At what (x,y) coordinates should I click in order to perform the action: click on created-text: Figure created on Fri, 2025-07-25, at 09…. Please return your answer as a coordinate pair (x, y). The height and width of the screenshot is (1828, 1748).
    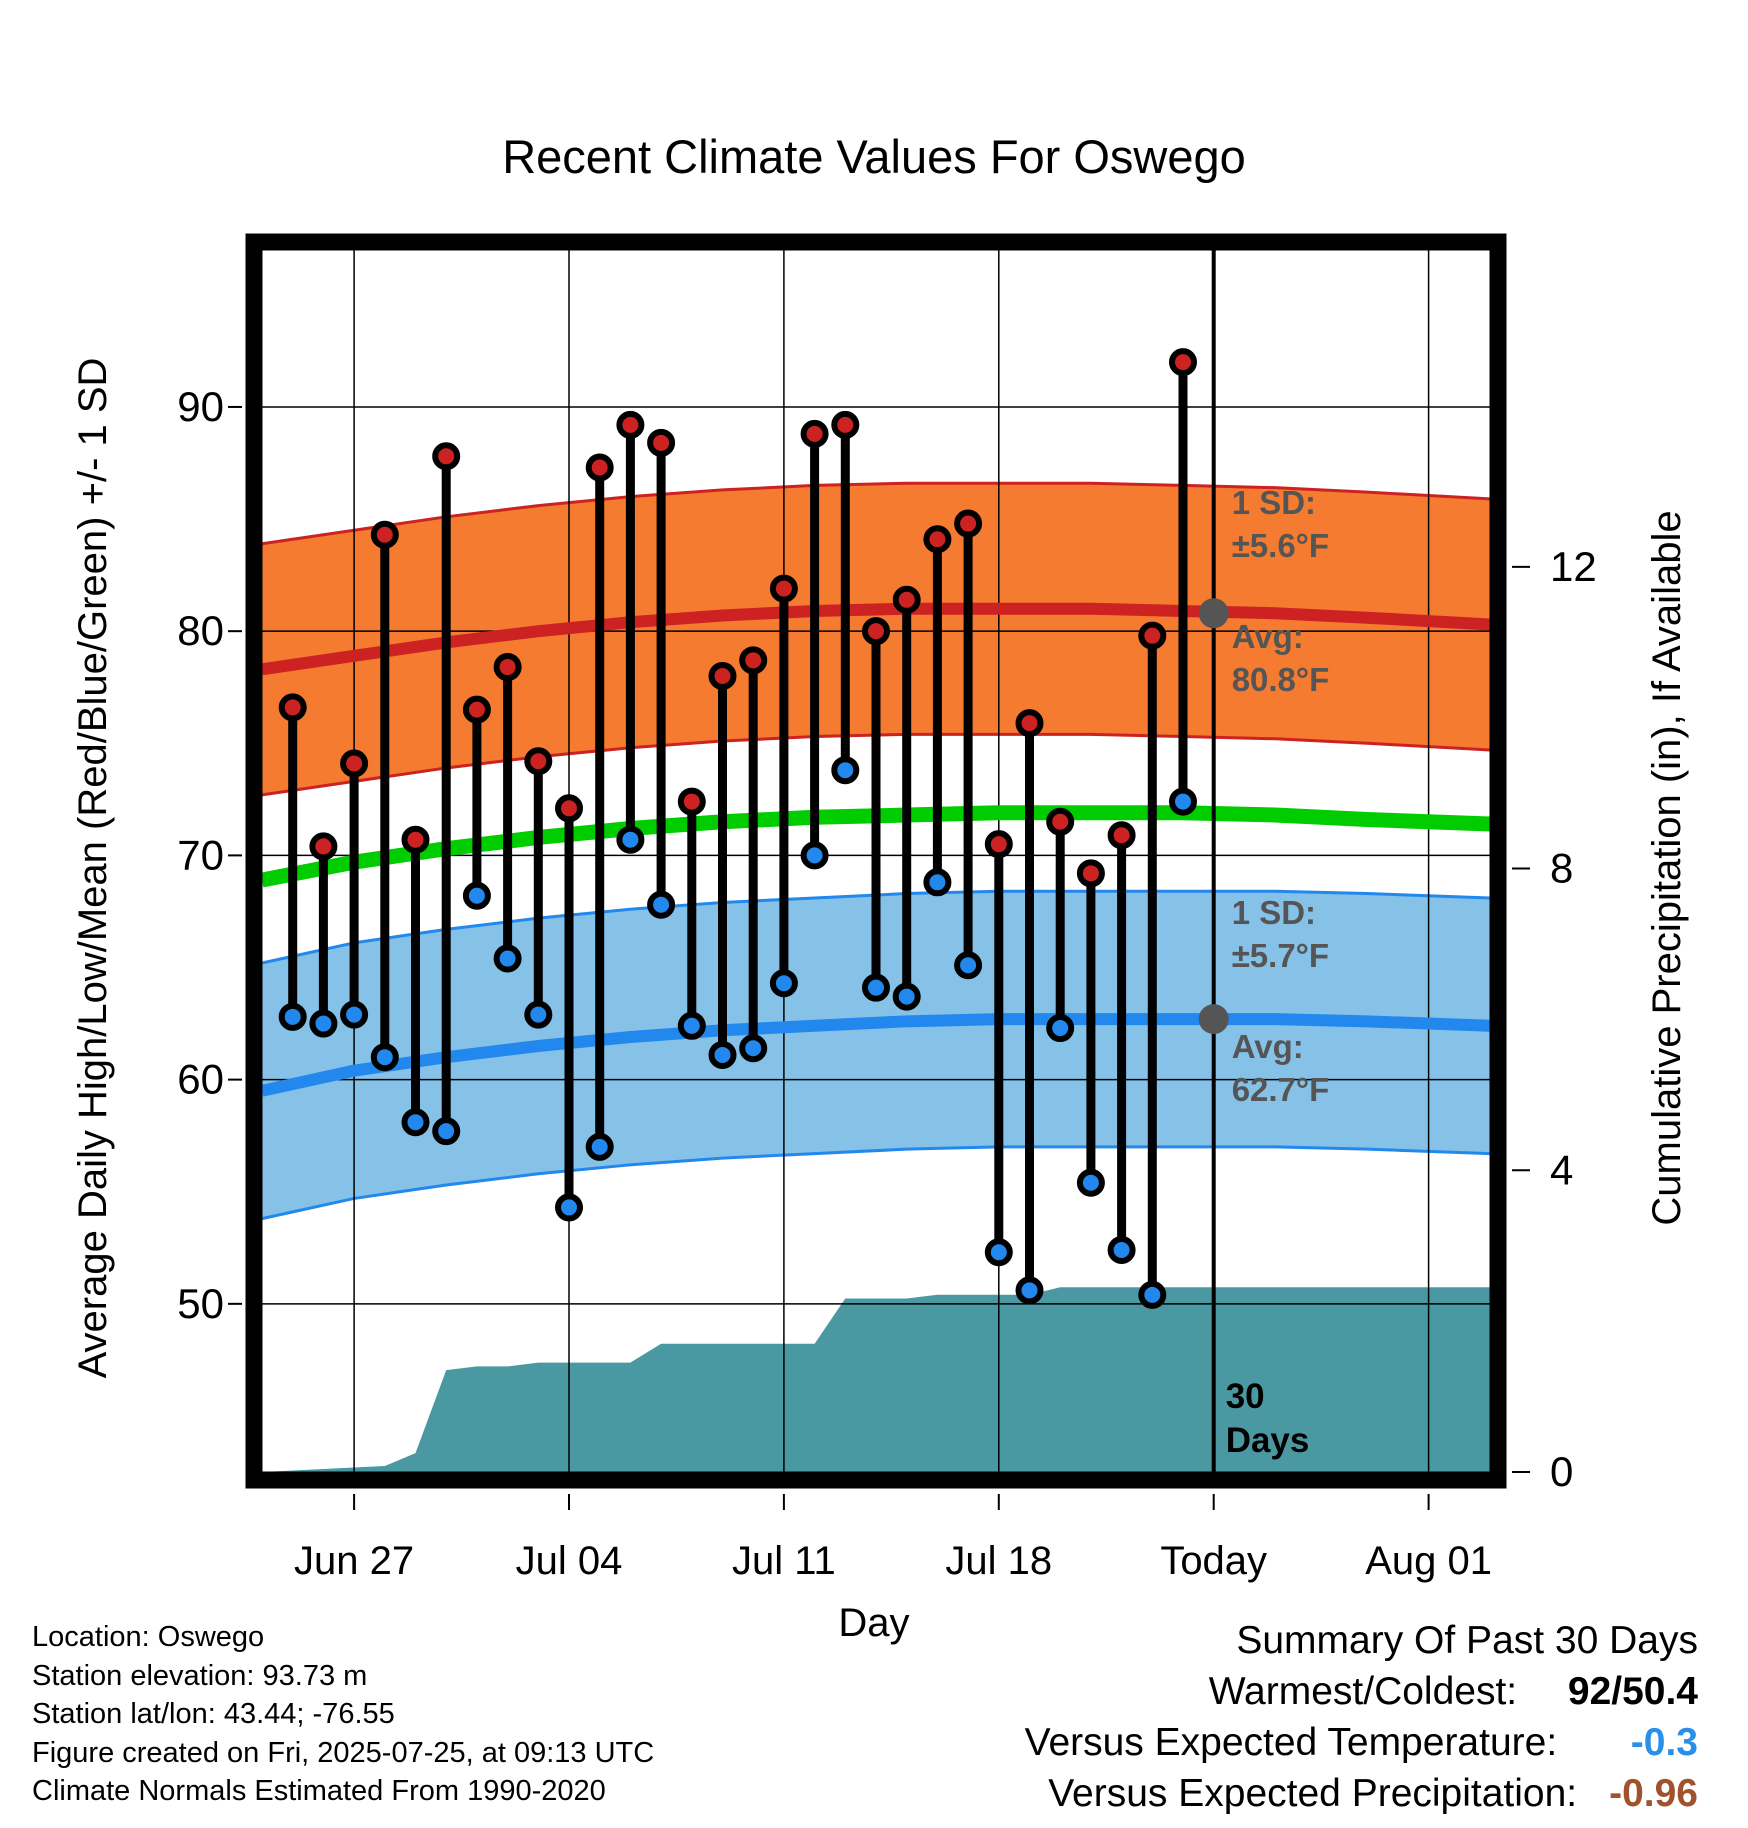
    Looking at the image, I should click on (343, 1752).